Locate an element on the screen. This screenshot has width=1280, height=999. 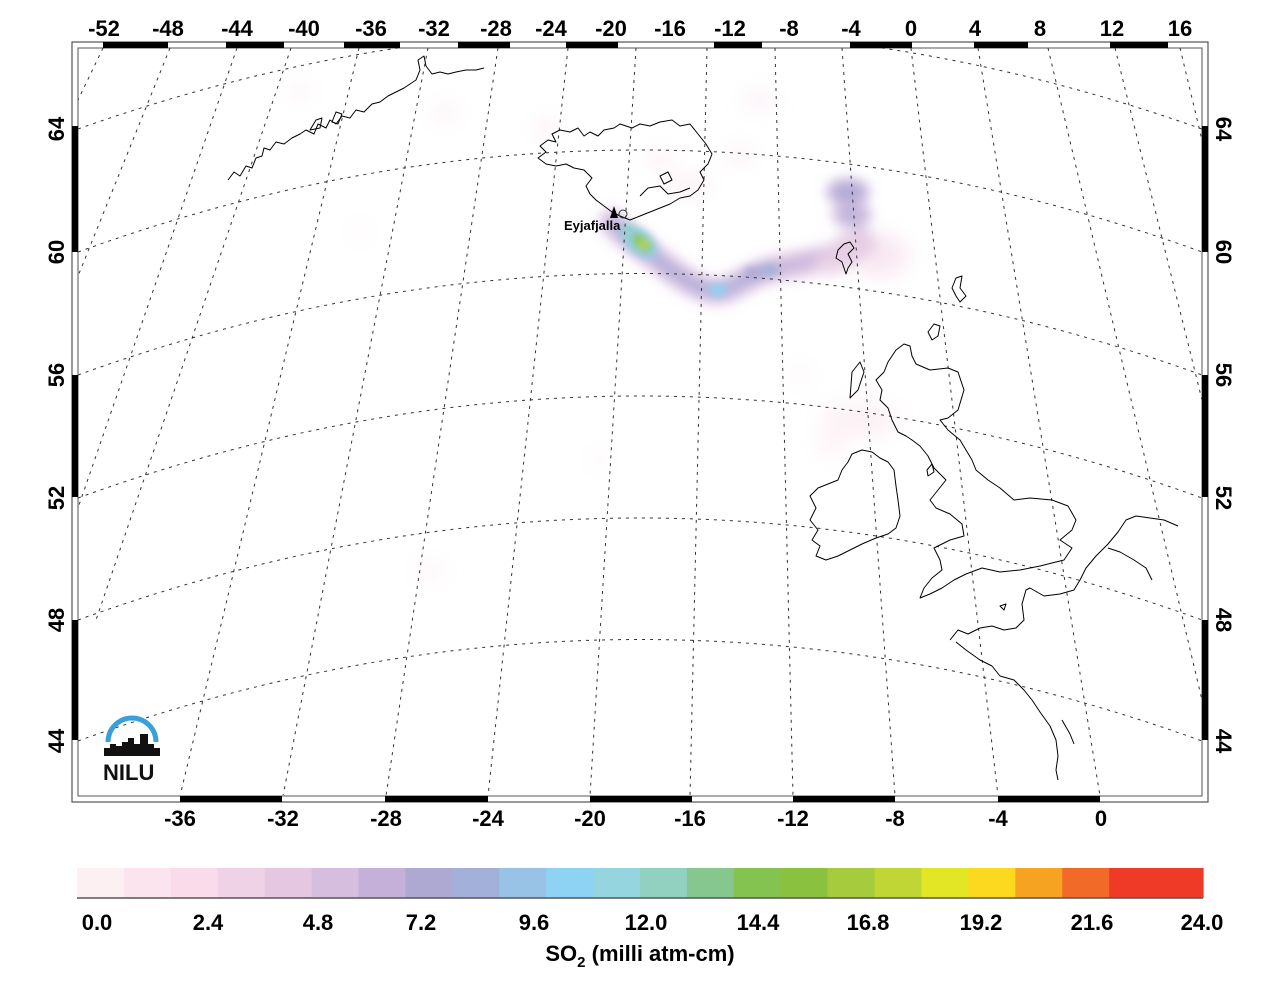
svg-text: 12 is located at coordinates (1112, 28).